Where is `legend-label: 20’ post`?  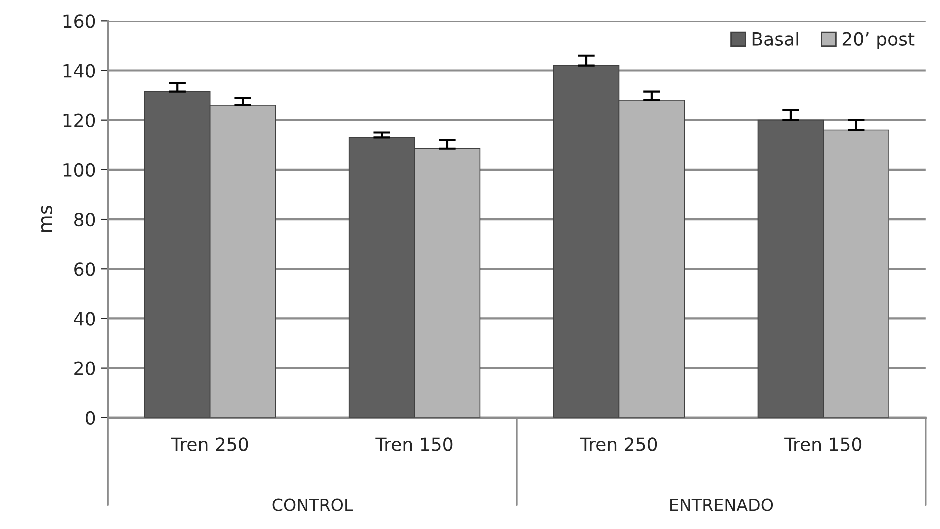
legend-label: 20’ post is located at coordinates (878, 41).